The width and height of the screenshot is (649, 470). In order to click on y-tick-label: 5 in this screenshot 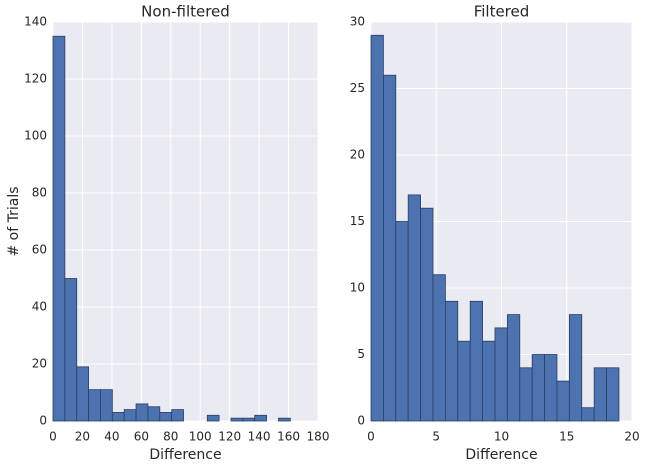, I will do `click(361, 354)`.